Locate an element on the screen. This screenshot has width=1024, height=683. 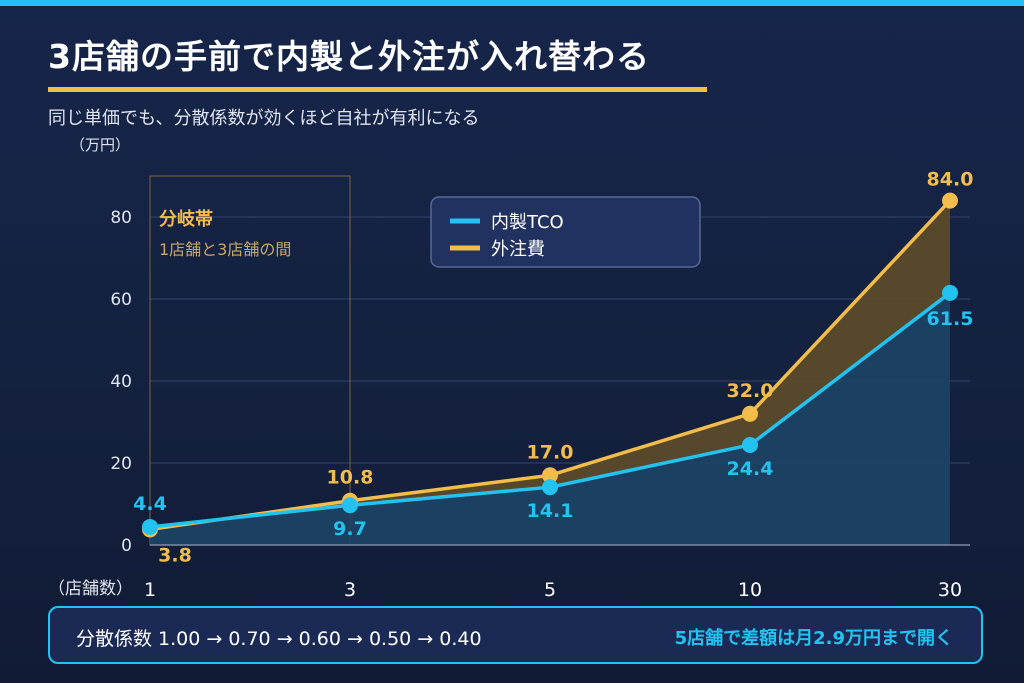
dispersion-coefficient-text: 分散係数 1.00 → 0.70 → 0.60 → 0.50 → 0.40 is located at coordinates (279, 639).